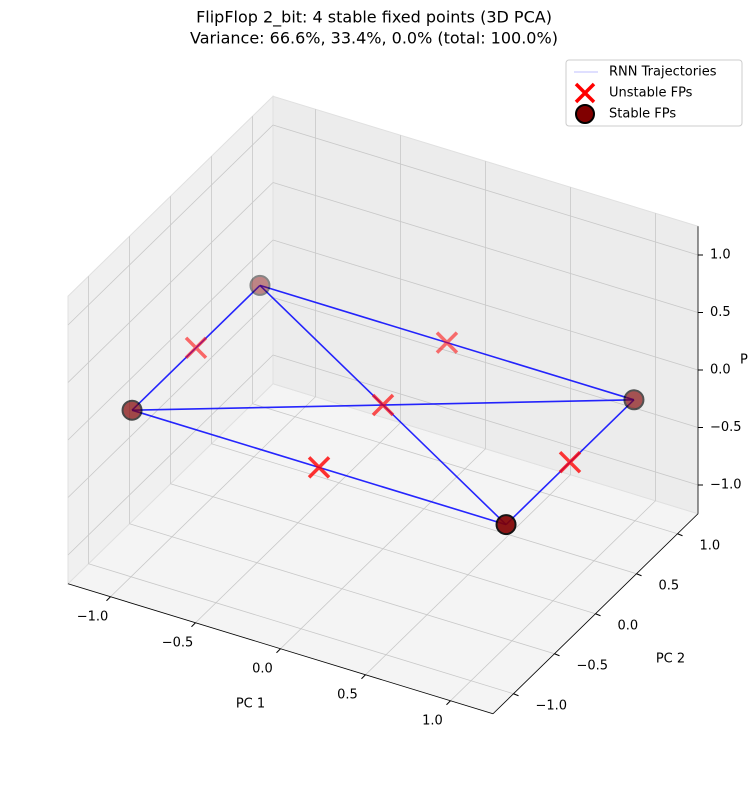 This screenshot has width=748, height=790. What do you see at coordinates (552, 705) in the screenshot?
I see `y-tick-label: −1.0` at bounding box center [552, 705].